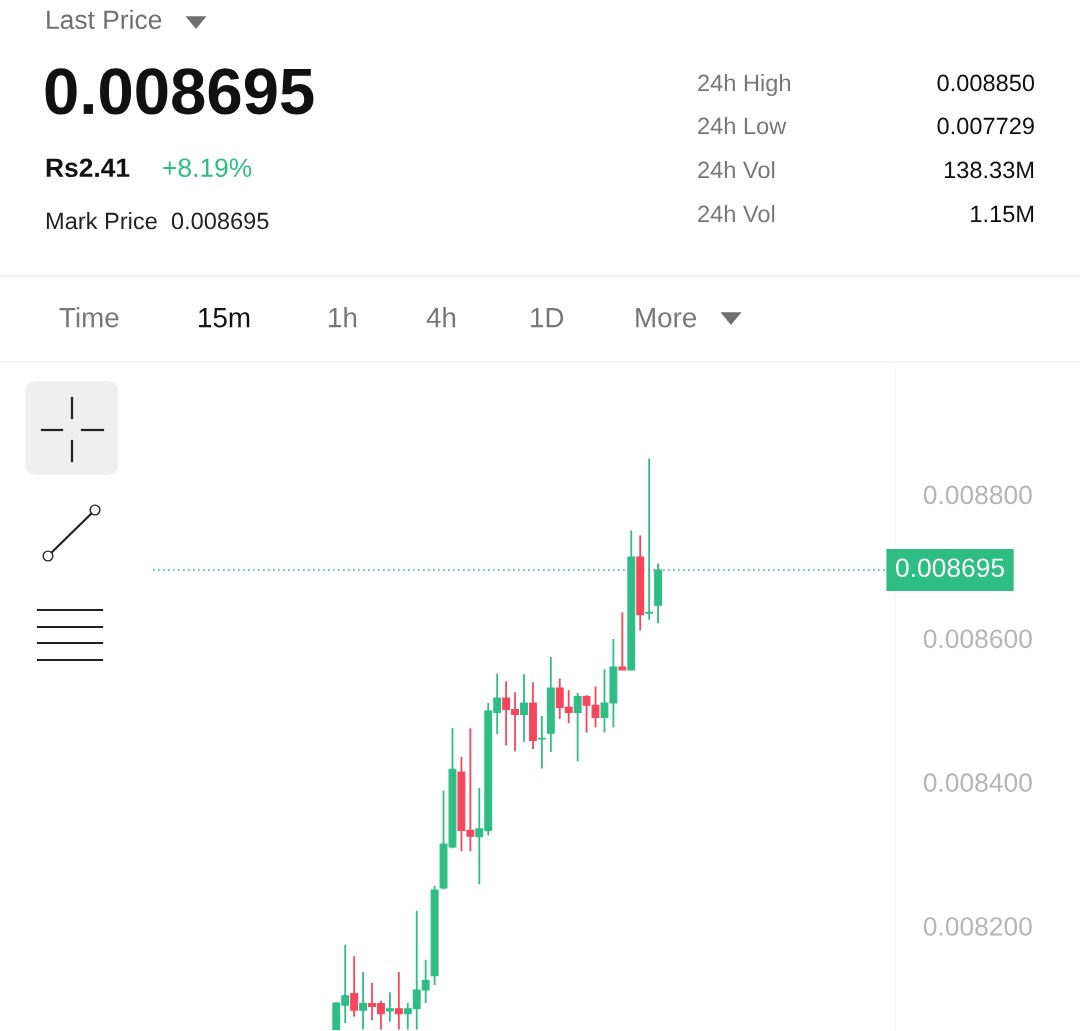  What do you see at coordinates (547, 318) in the screenshot?
I see `text: 1D` at bounding box center [547, 318].